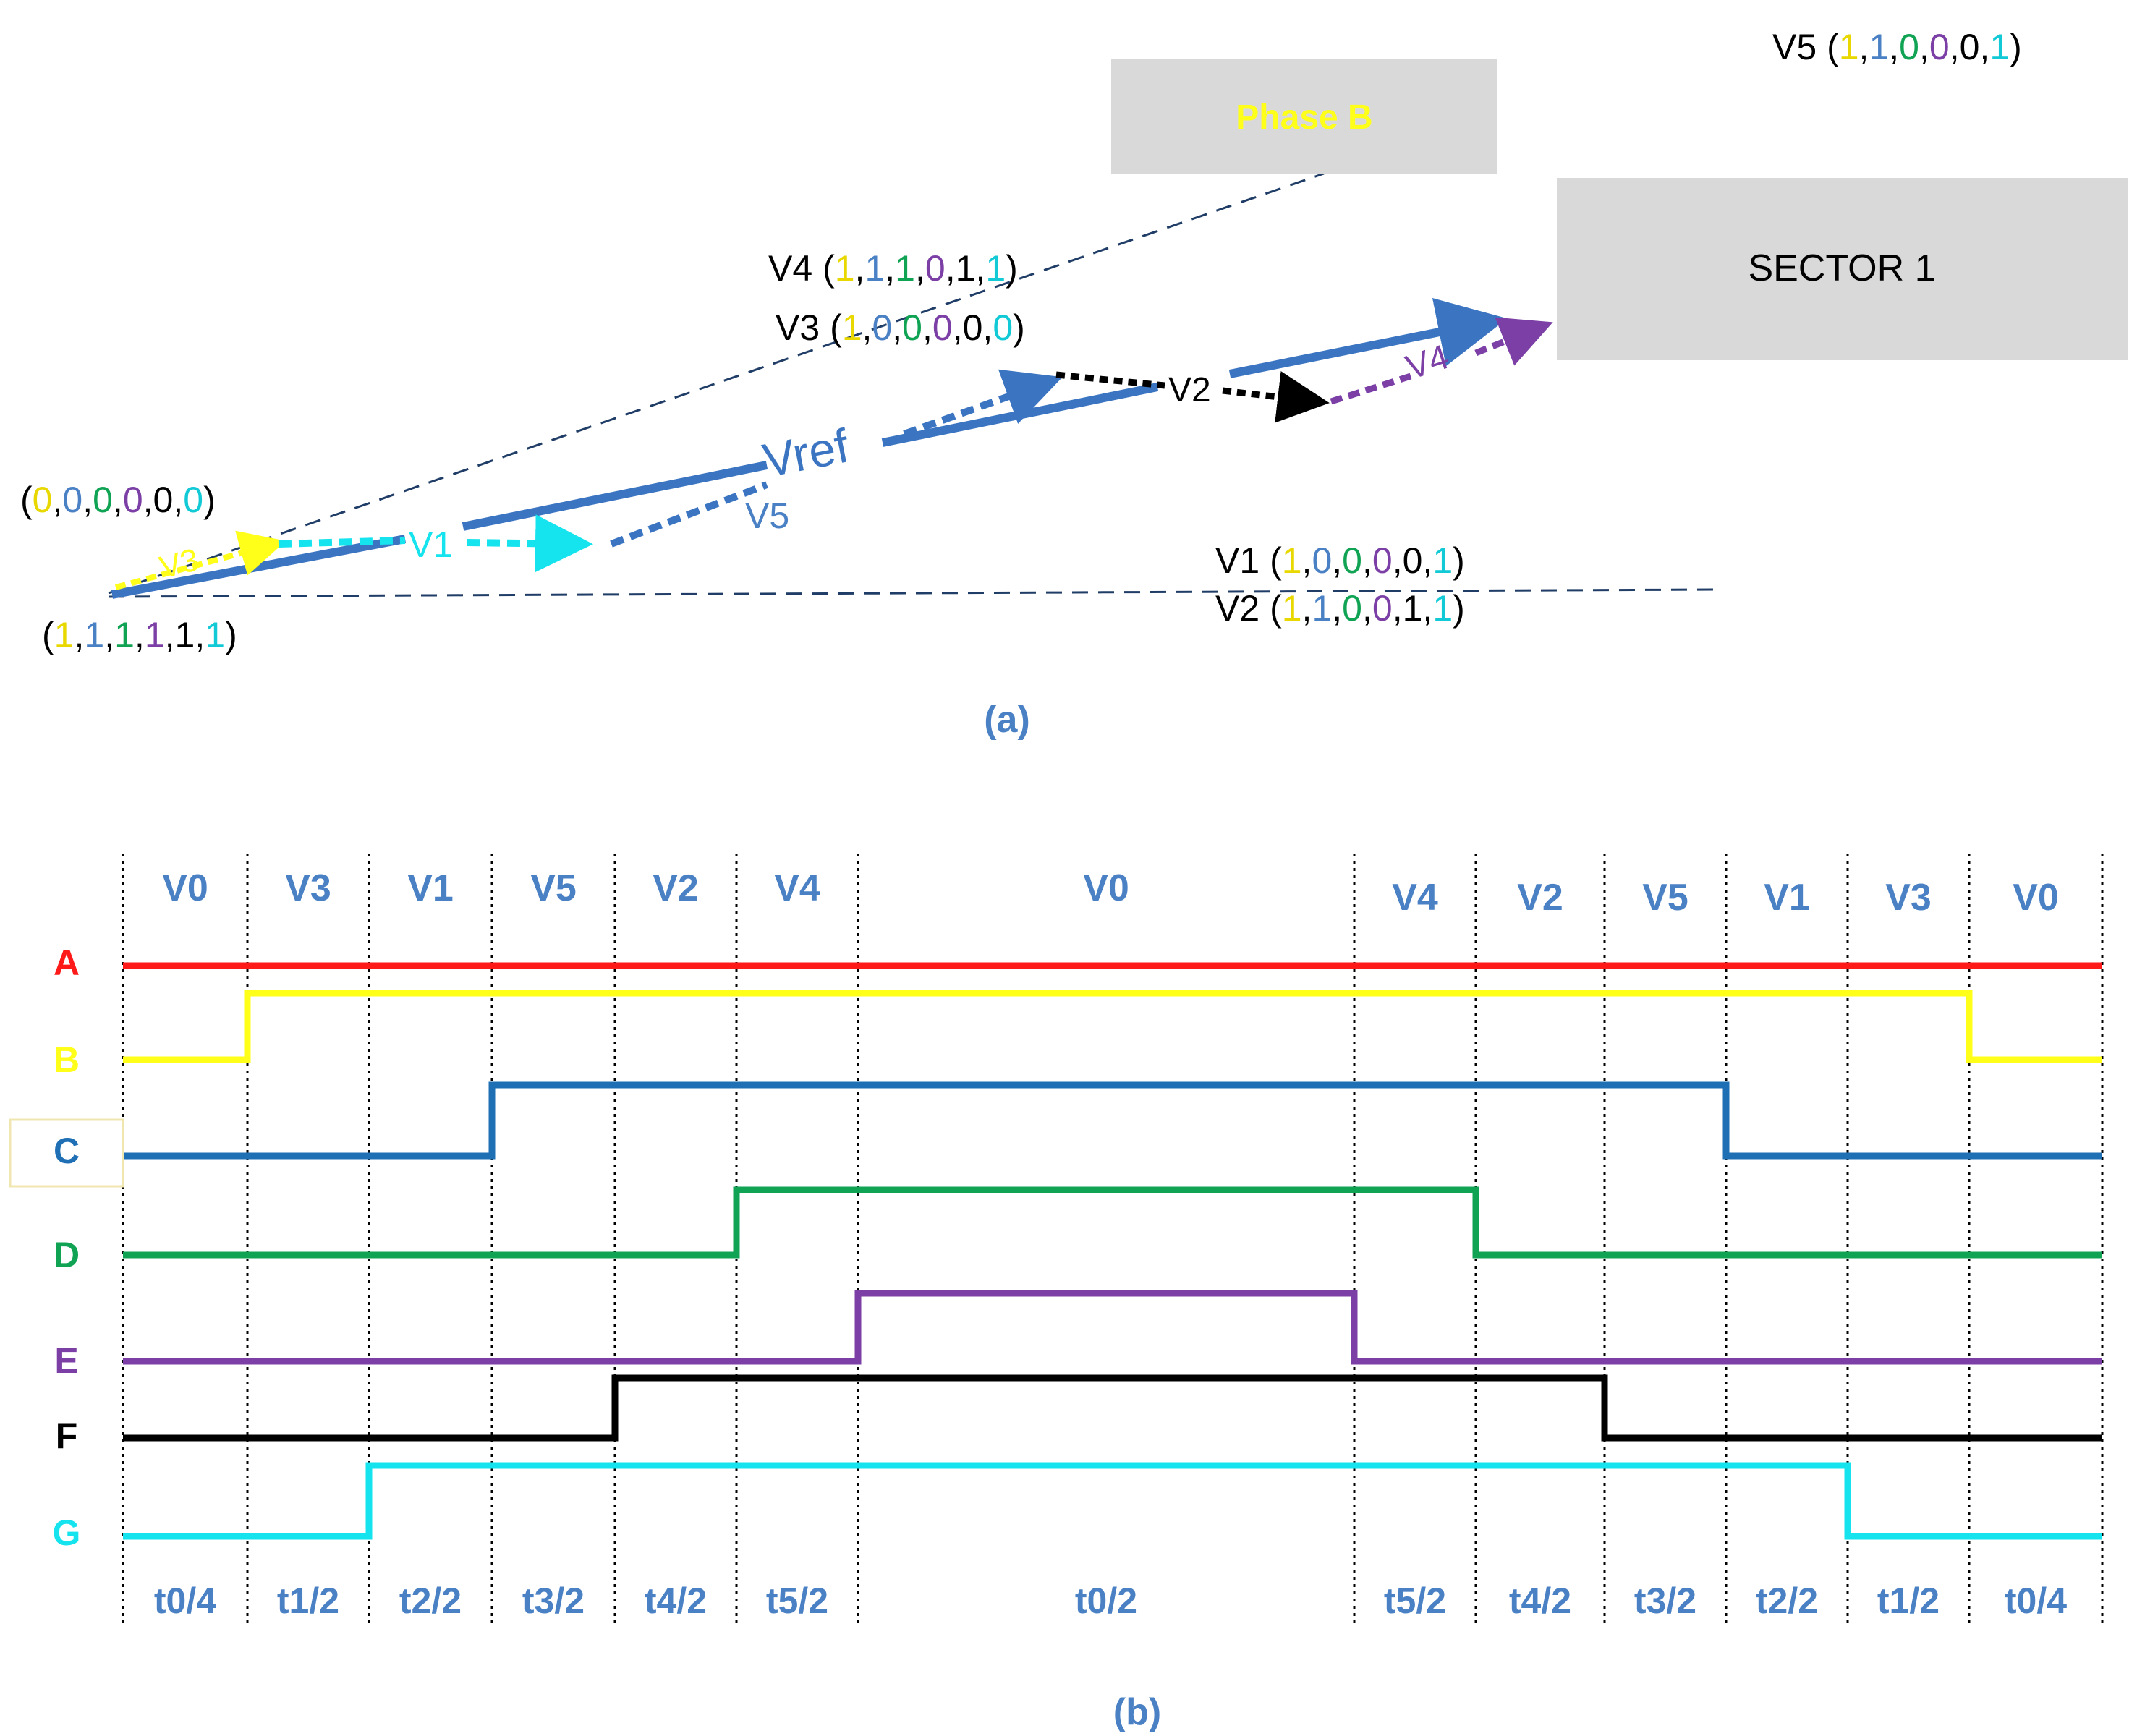 The height and width of the screenshot is (1736, 2137). Describe the element at coordinates (431, 545) in the screenshot. I see `v1-label: V1` at that location.